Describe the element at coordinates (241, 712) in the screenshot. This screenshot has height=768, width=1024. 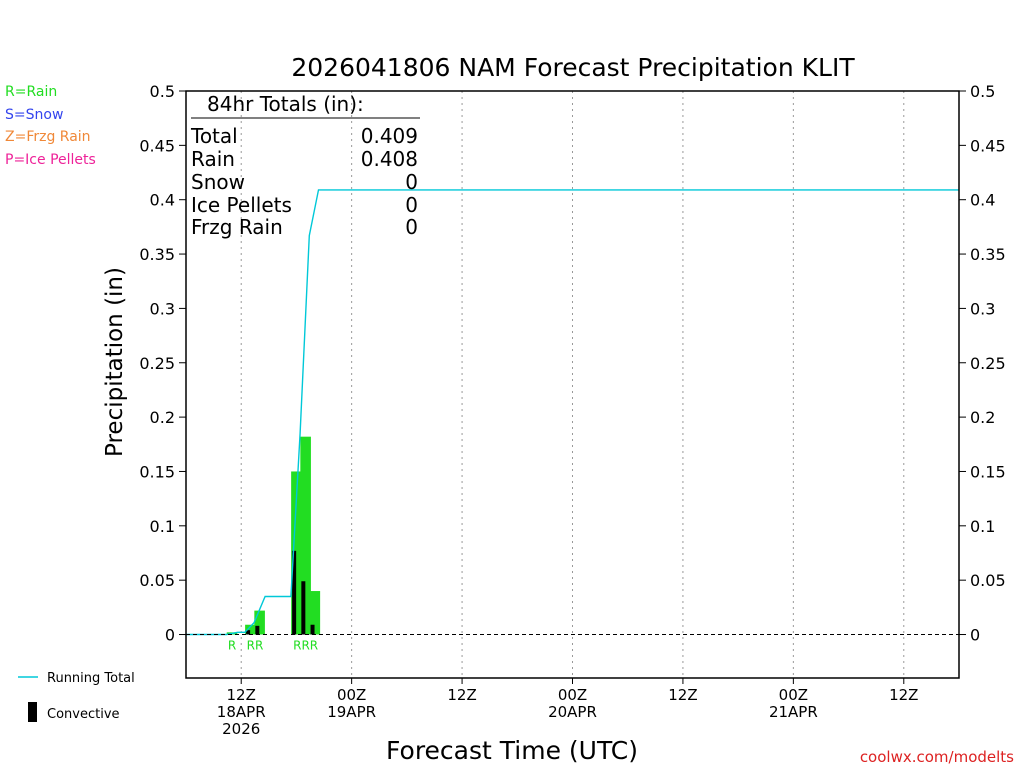
I see `x-tick-label: 18APR` at that location.